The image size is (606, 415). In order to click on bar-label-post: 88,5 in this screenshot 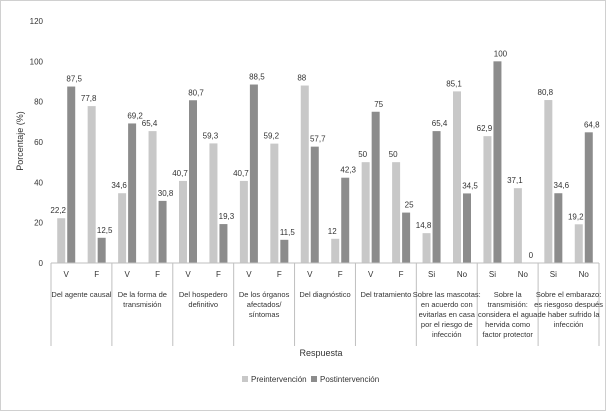, I will do `click(257, 77)`.